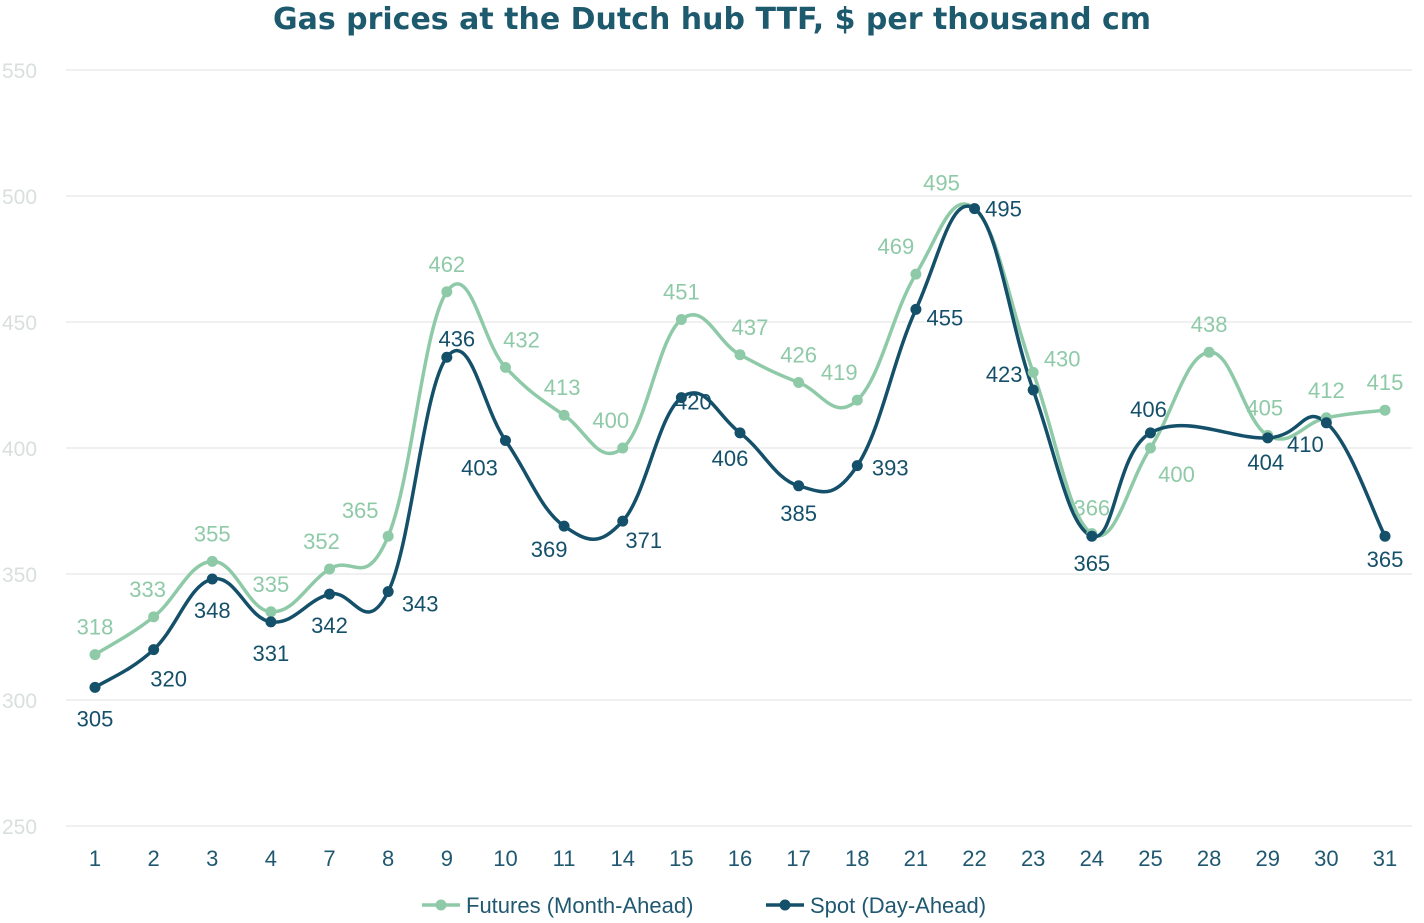 This screenshot has height=923, width=1424. What do you see at coordinates (898, 905) in the screenshot?
I see `legend-entry: Spot (Day-Ahead)` at bounding box center [898, 905].